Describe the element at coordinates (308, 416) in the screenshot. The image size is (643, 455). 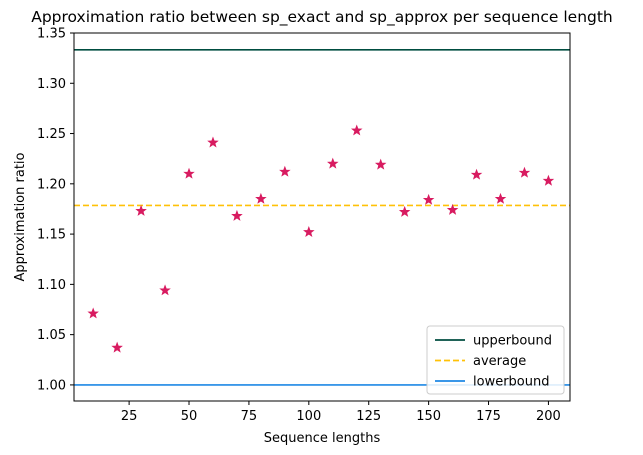
I see `x-tick-label: 100` at that location.